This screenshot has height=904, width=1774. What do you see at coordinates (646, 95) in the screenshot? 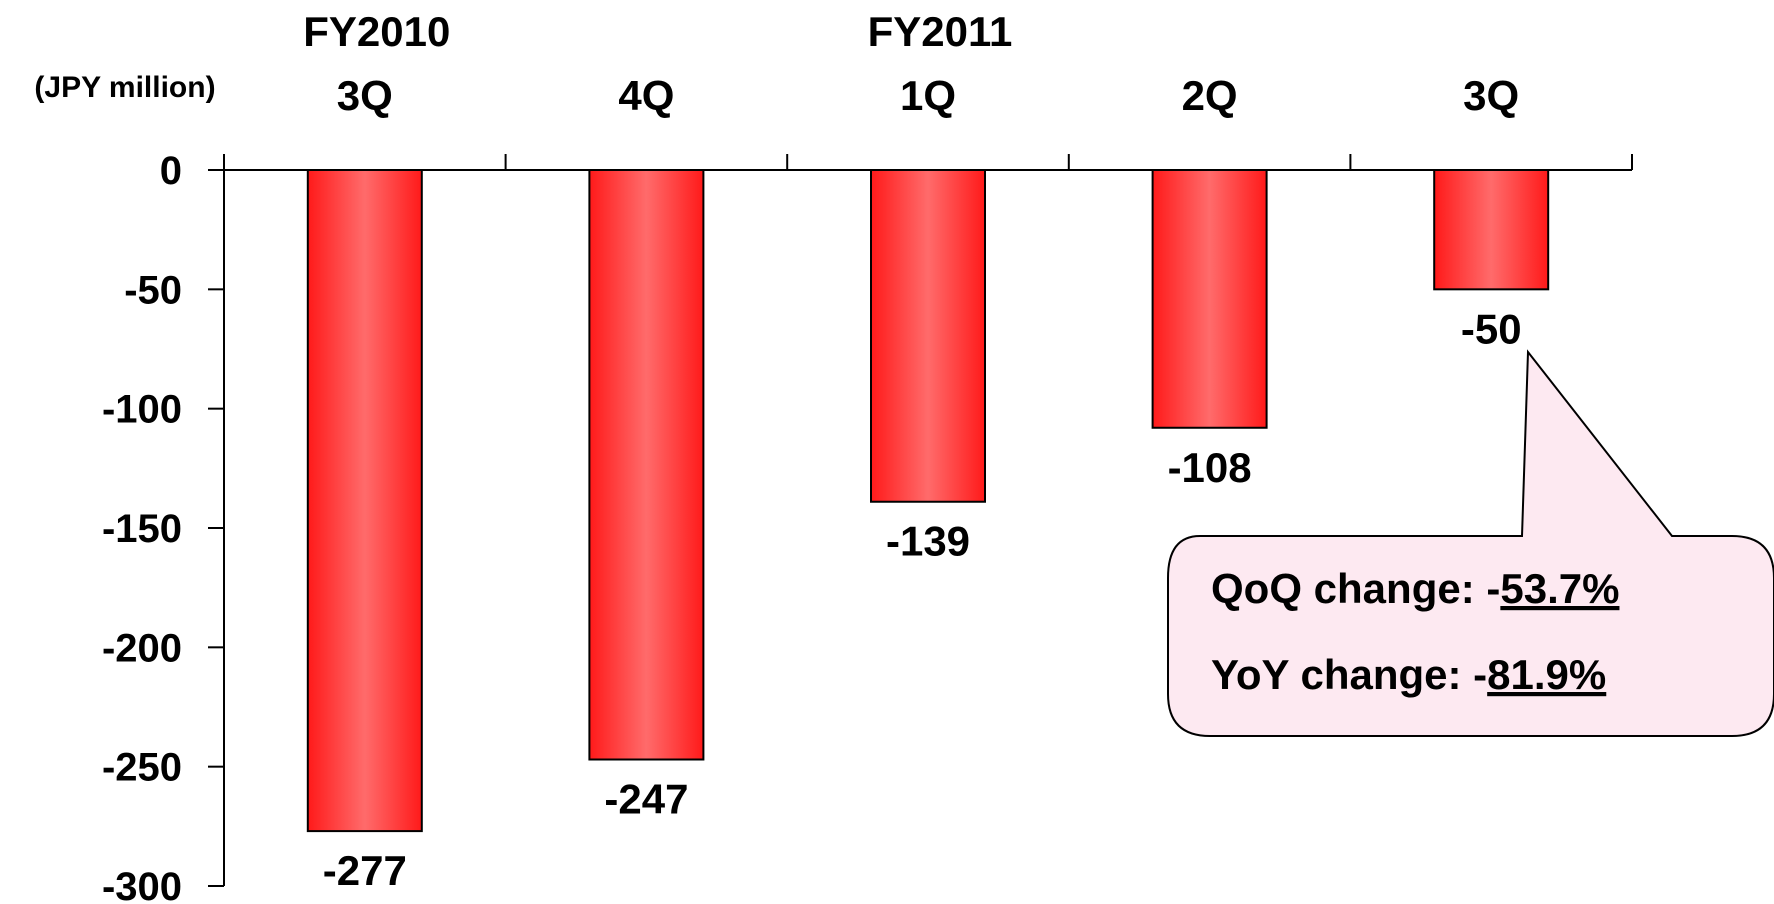
I see `category-label: 4Q` at bounding box center [646, 95].